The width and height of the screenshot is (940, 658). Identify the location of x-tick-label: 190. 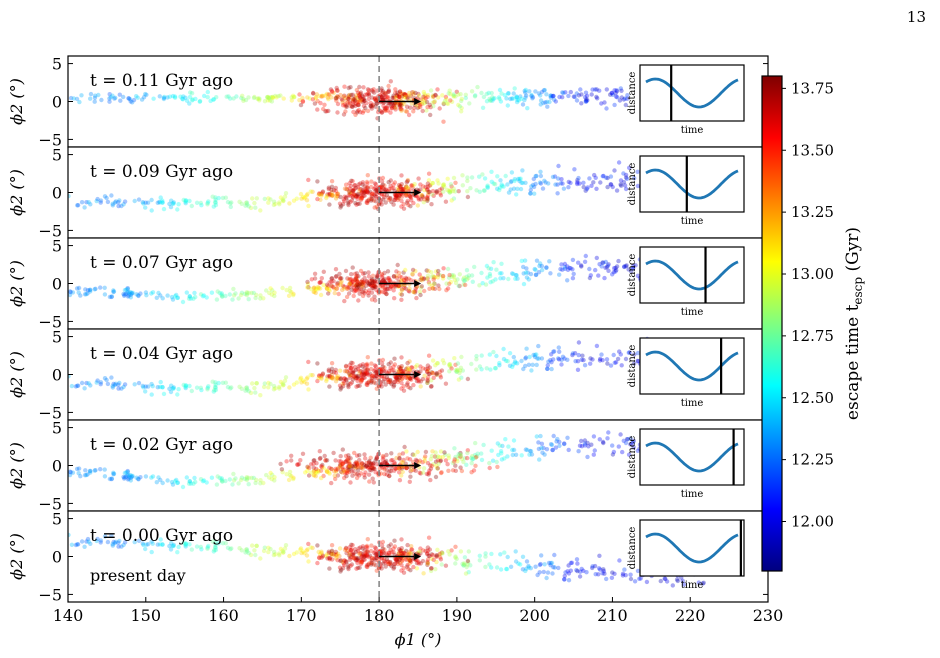
(457, 615).